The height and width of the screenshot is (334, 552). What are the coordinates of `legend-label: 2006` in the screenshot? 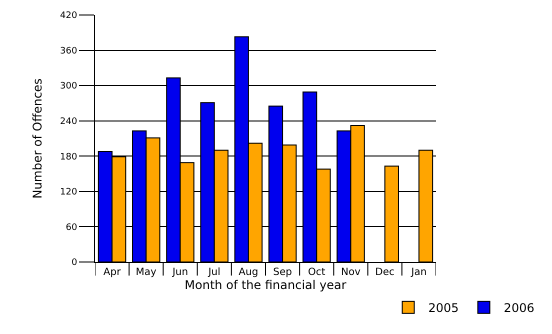 It's located at (519, 308).